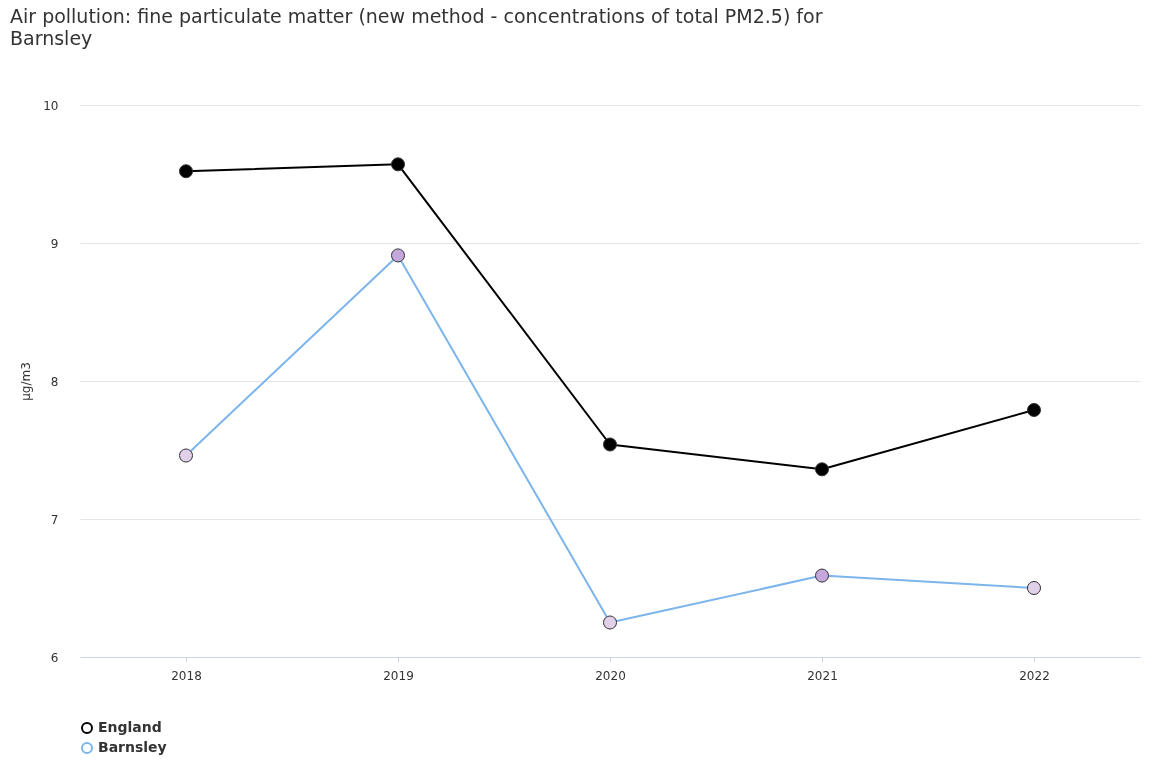 Image resolution: width=1161 pixels, height=764 pixels. I want to click on x-tick-label: 2022, so click(1034, 675).